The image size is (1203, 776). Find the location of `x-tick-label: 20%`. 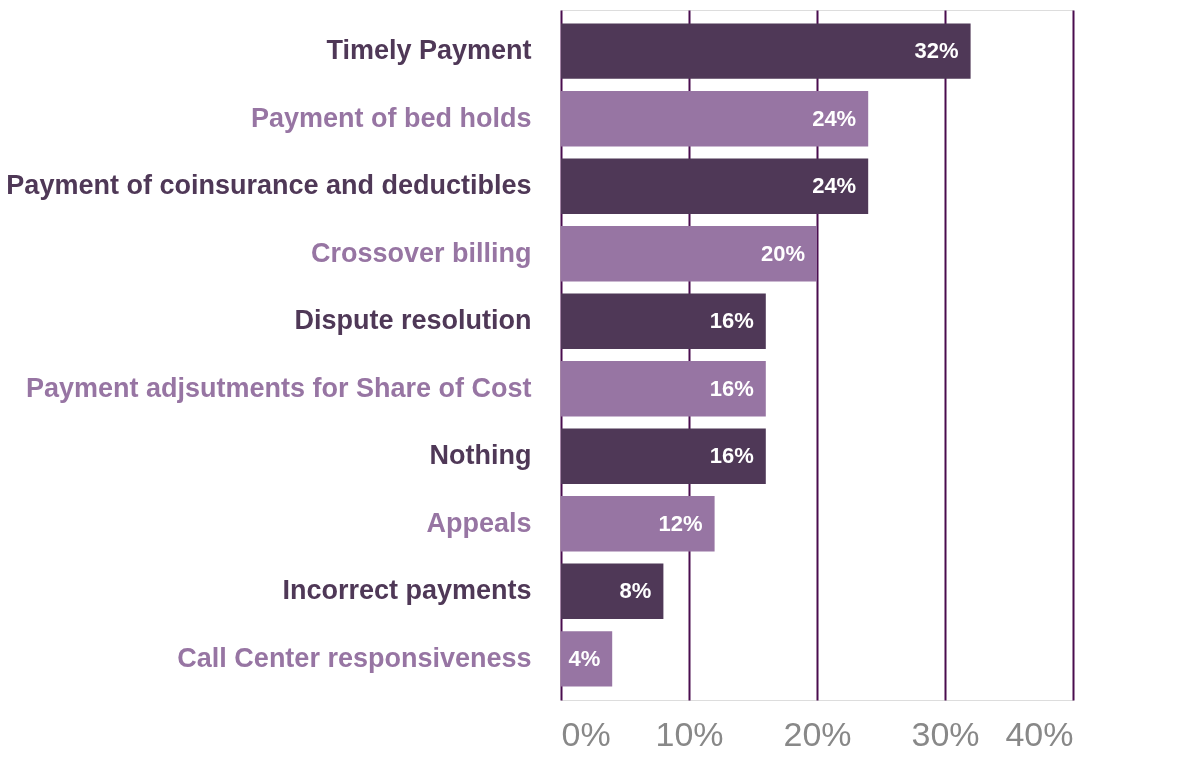

x-tick-label: 20% is located at coordinates (817, 733).